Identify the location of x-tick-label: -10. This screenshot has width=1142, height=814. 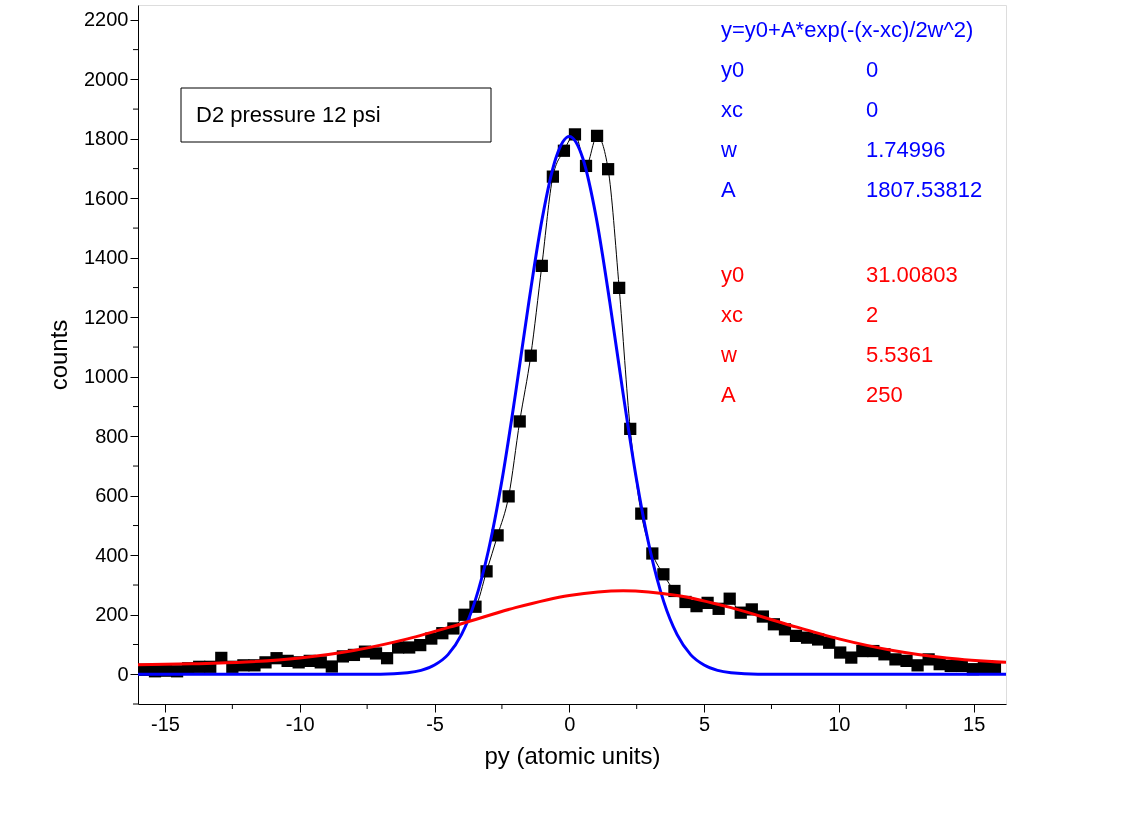
(300, 723).